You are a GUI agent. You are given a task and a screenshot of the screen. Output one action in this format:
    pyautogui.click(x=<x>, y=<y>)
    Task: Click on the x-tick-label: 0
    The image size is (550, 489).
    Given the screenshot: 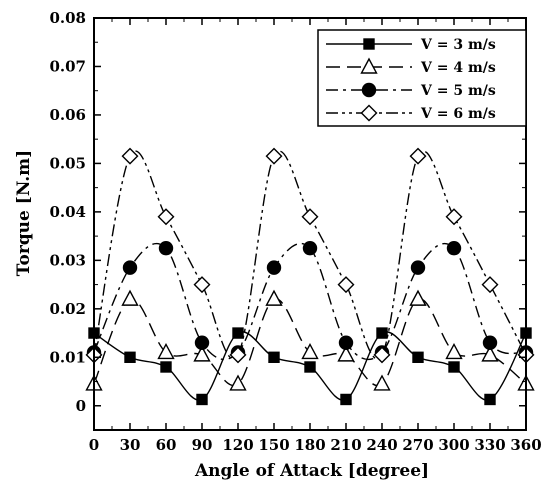 What is the action you would take?
    pyautogui.click(x=94, y=445)
    